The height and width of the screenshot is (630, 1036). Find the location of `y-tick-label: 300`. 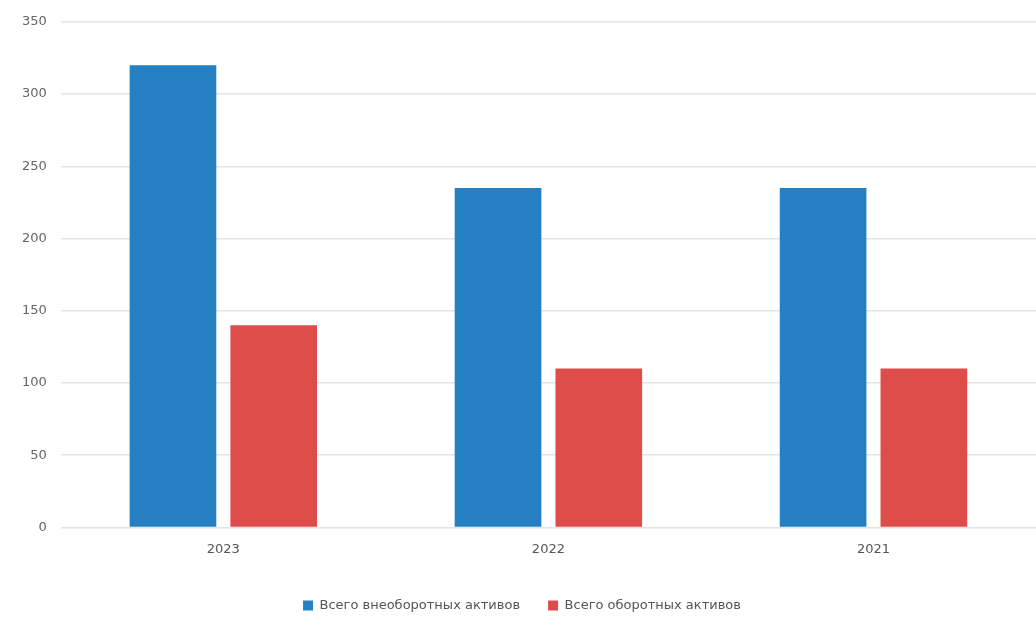

y-tick-label: 300 is located at coordinates (34, 93).